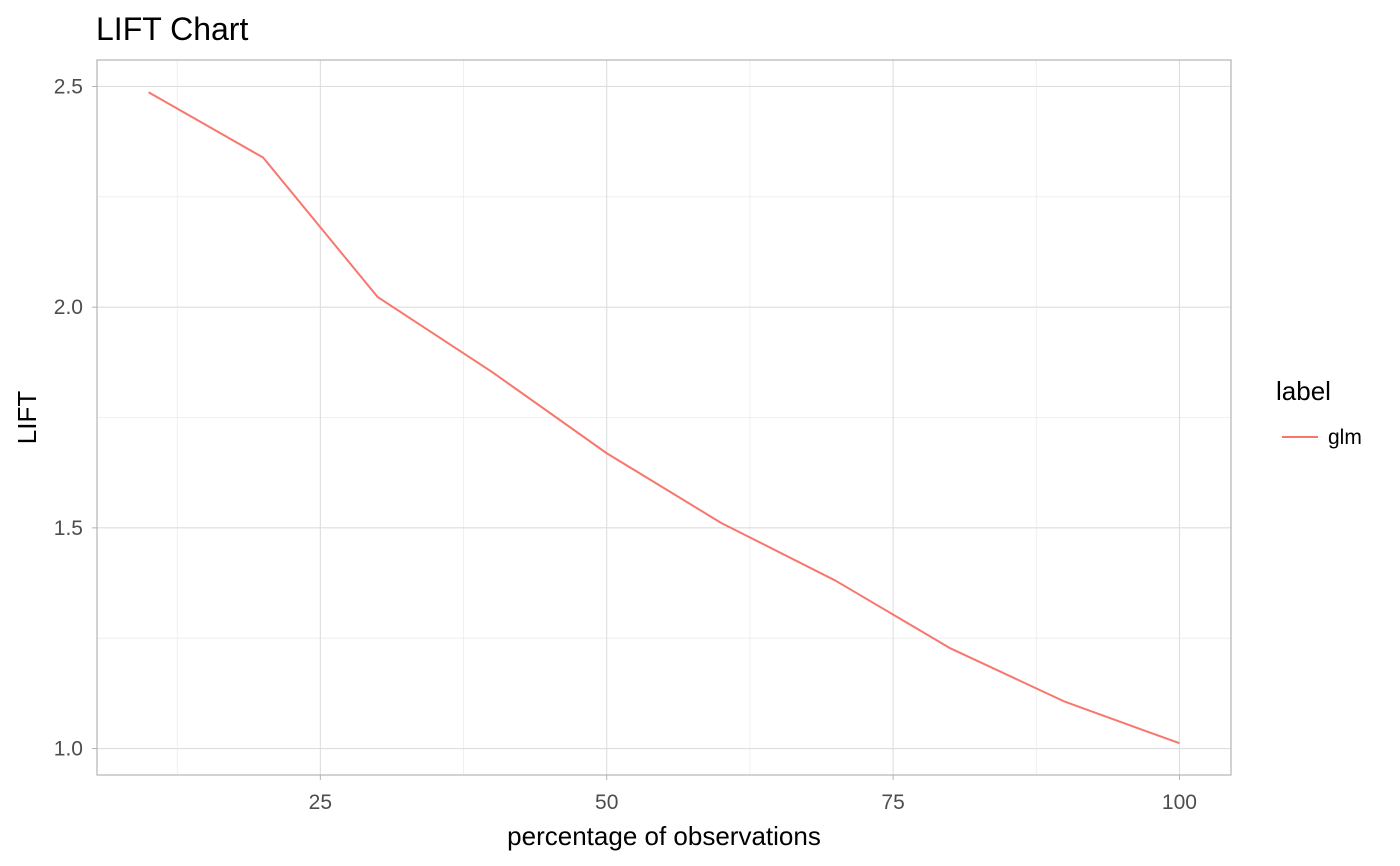 This screenshot has width=1400, height=866. Describe the element at coordinates (1319, 412) in the screenshot. I see `legend: label glm` at that location.